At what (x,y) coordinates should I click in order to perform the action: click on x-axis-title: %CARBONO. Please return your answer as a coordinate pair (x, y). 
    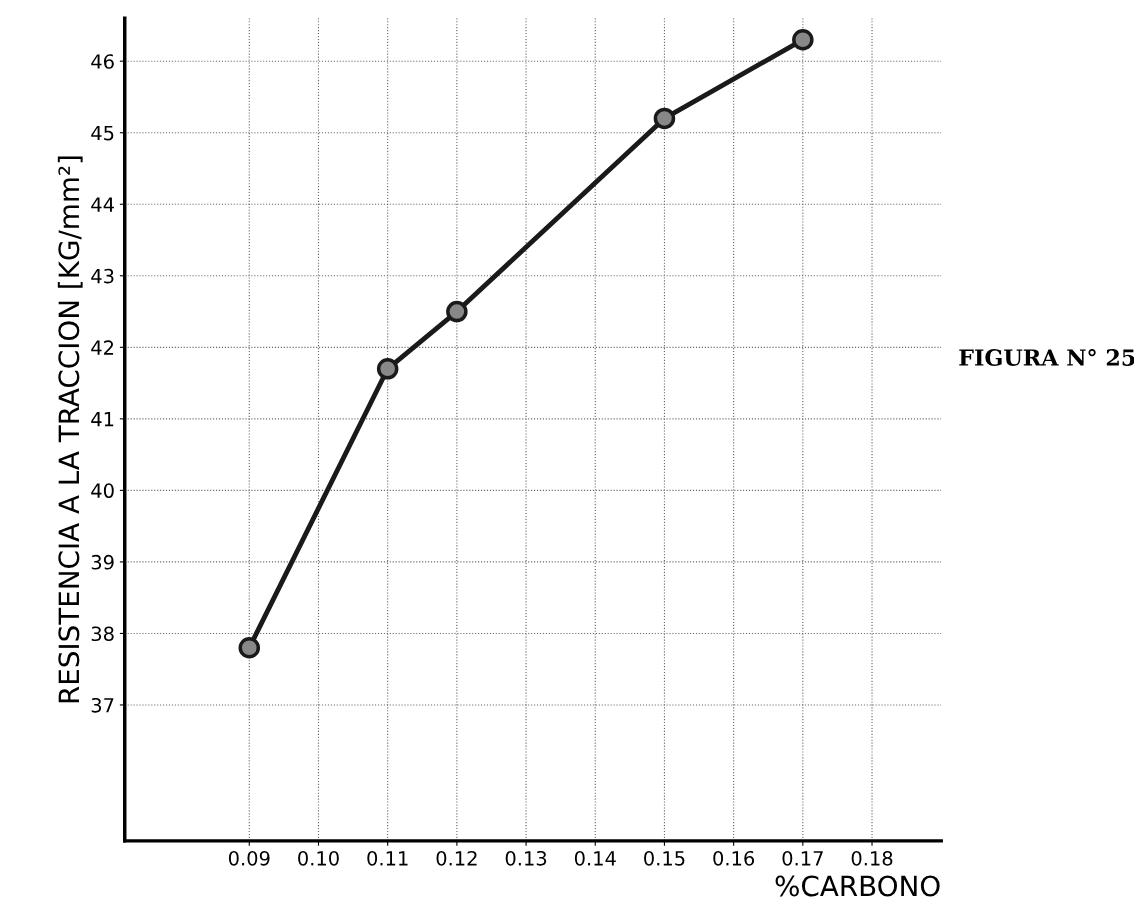
    Looking at the image, I should click on (857, 886).